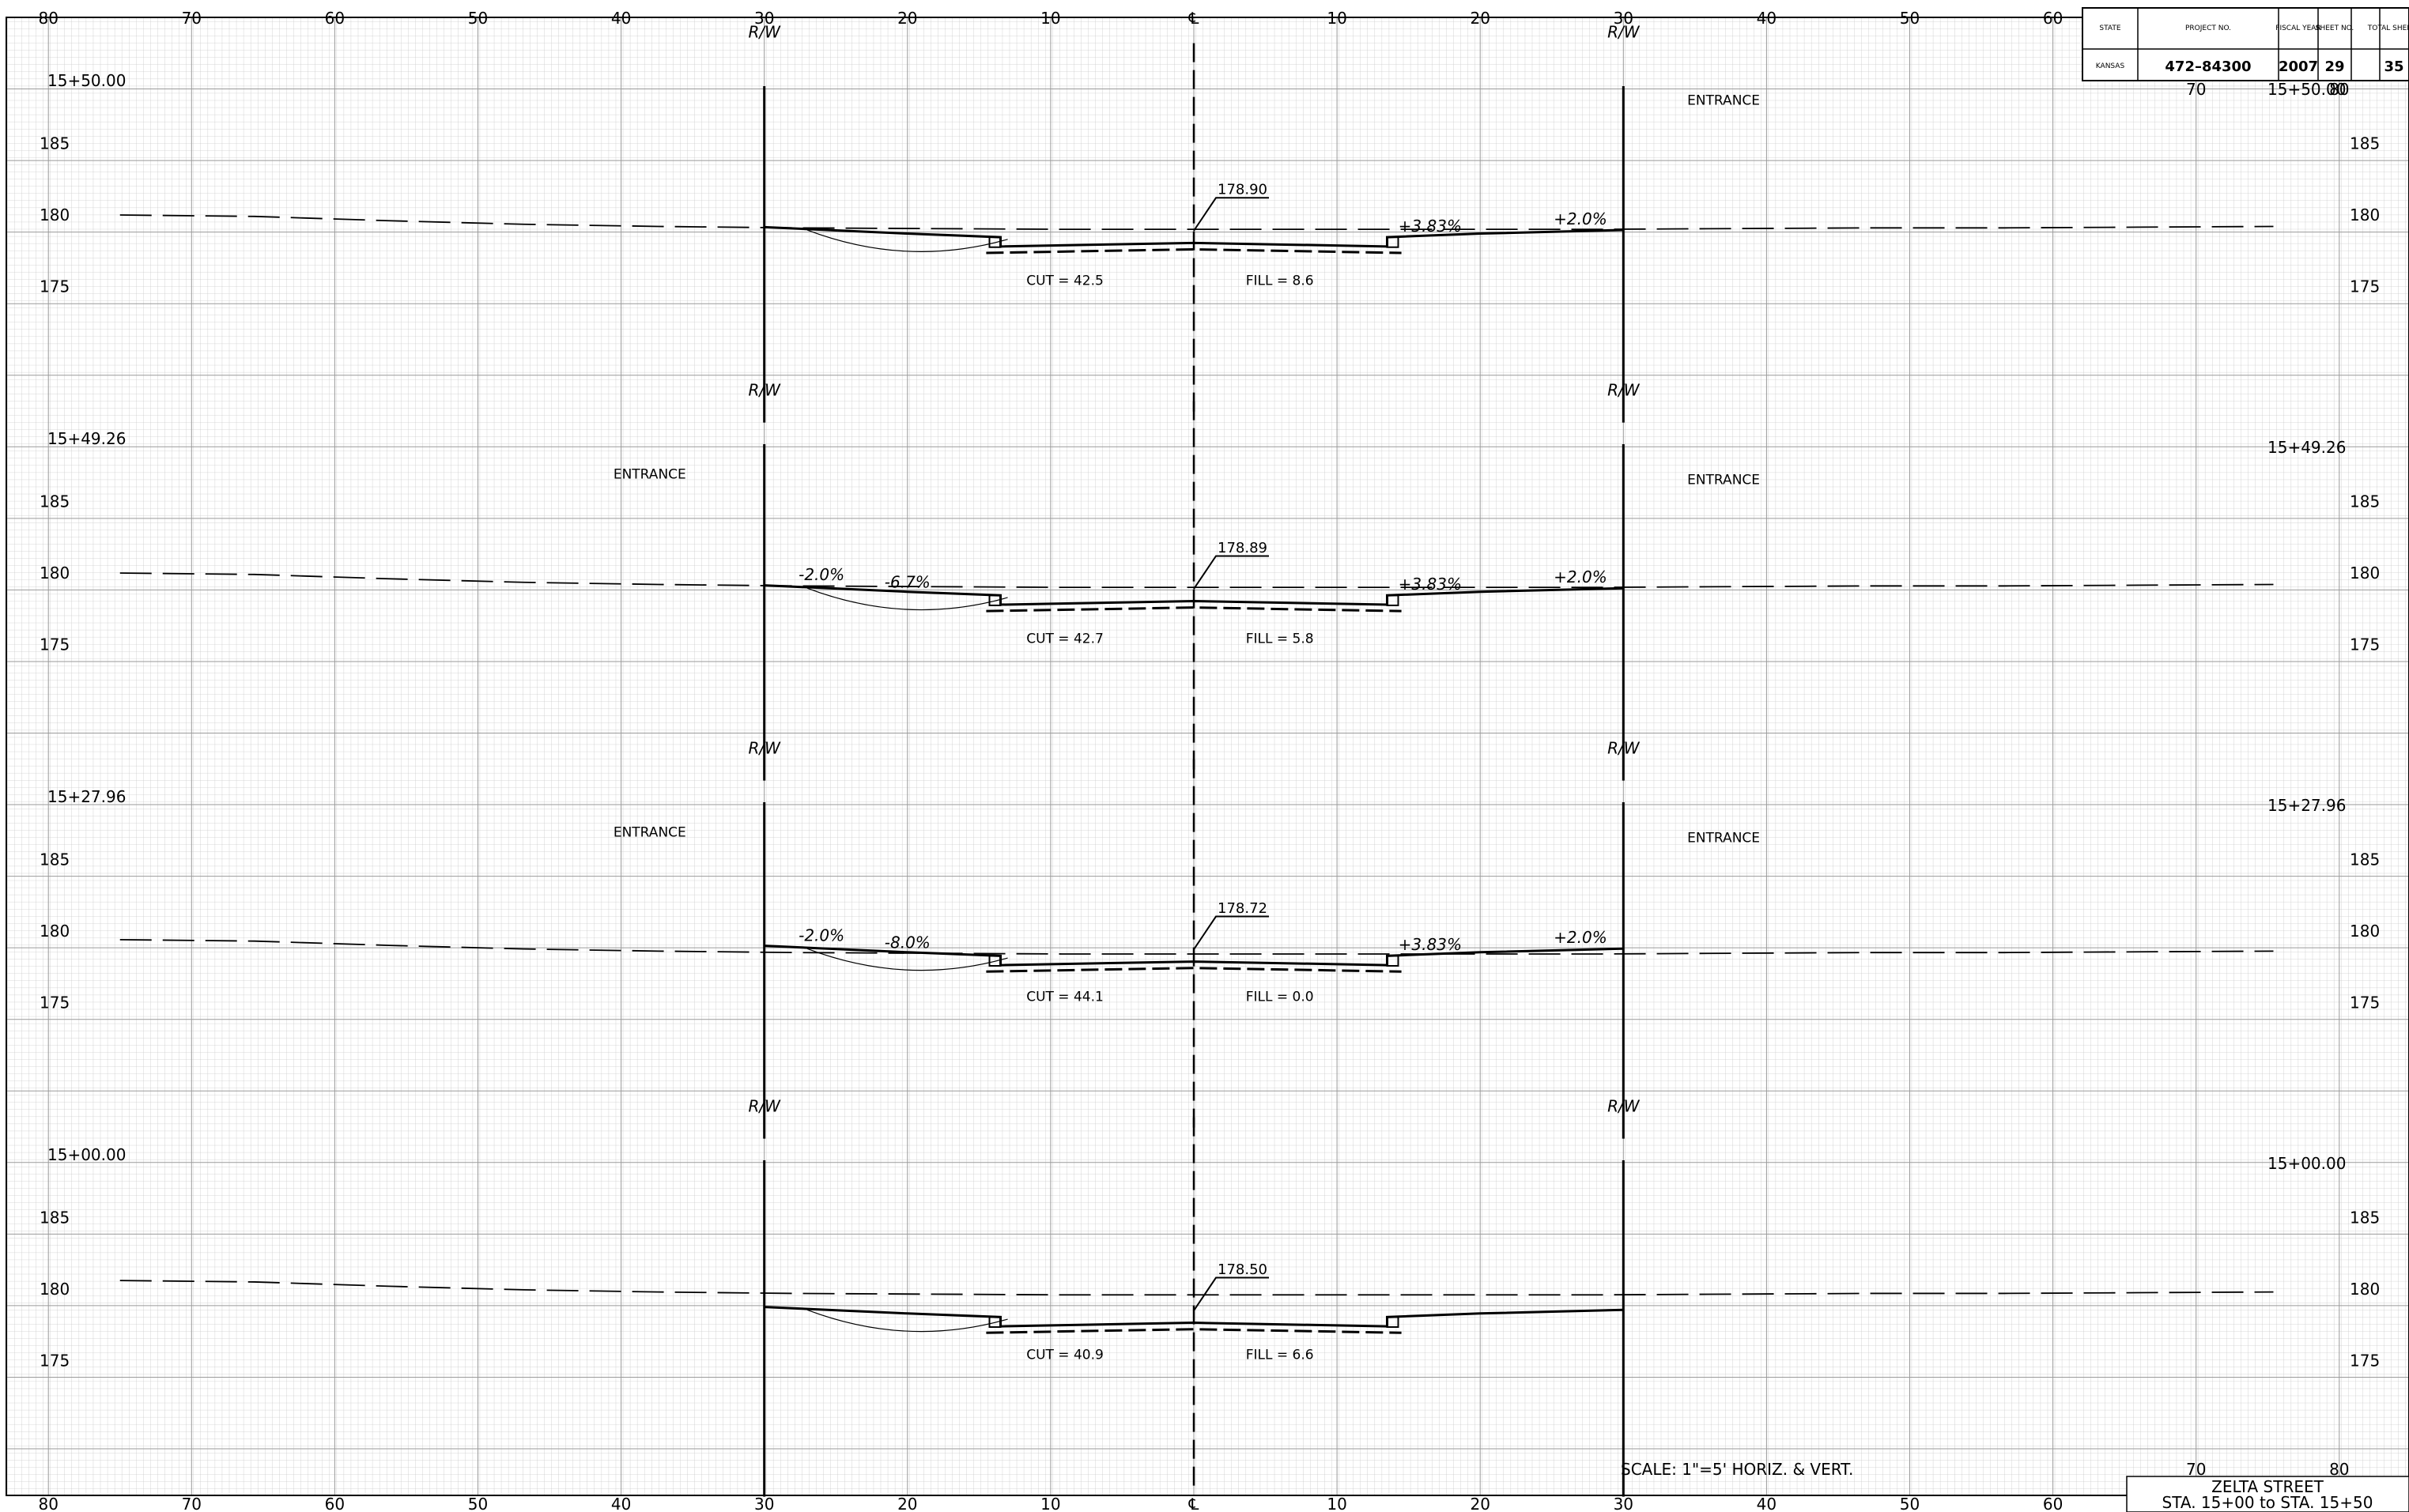 Image resolution: width=2409 pixels, height=1512 pixels. What do you see at coordinates (908, 581) in the screenshot?
I see `slope-label-left: -6.7%` at bounding box center [908, 581].